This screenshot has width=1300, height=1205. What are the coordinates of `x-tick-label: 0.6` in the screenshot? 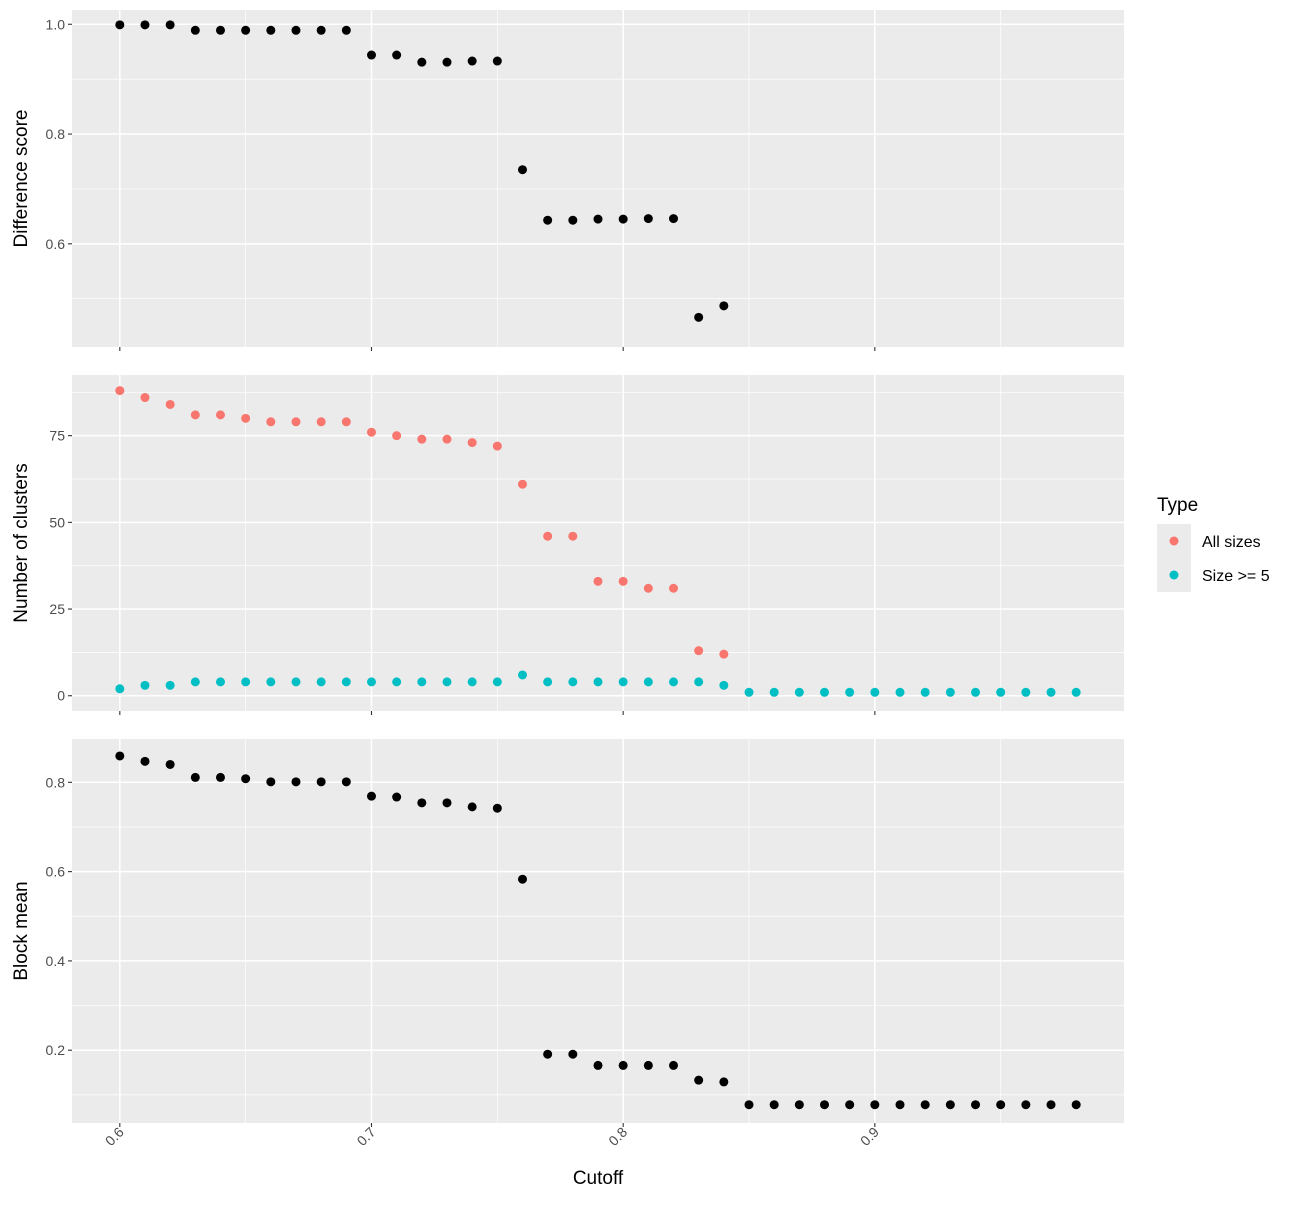 It's located at (114, 1136).